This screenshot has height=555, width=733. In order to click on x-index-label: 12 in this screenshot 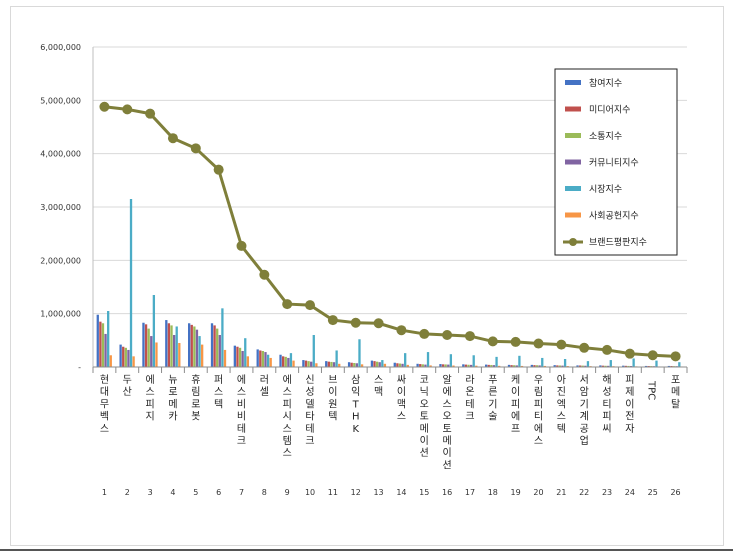, I will do `click(356, 492)`.